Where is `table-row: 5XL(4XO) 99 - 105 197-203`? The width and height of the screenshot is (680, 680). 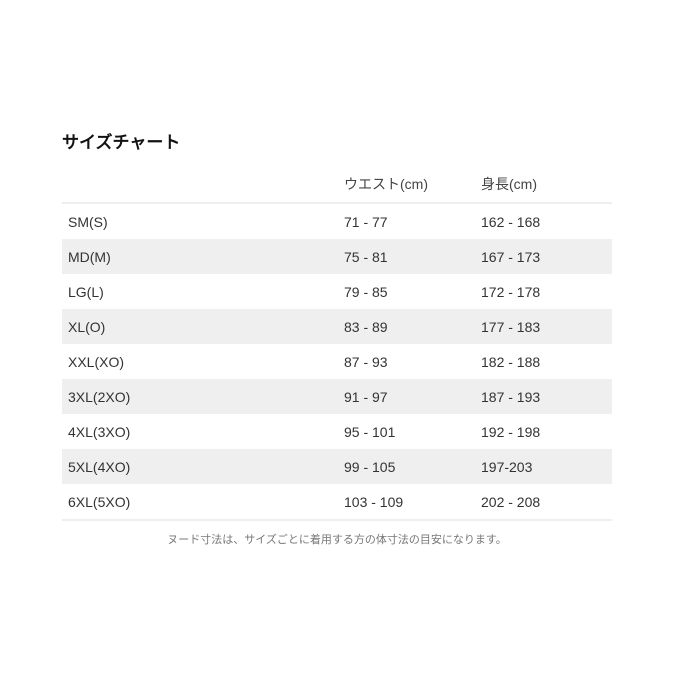 table-row: 5XL(4XO) 99 - 105 197-203 is located at coordinates (337, 466).